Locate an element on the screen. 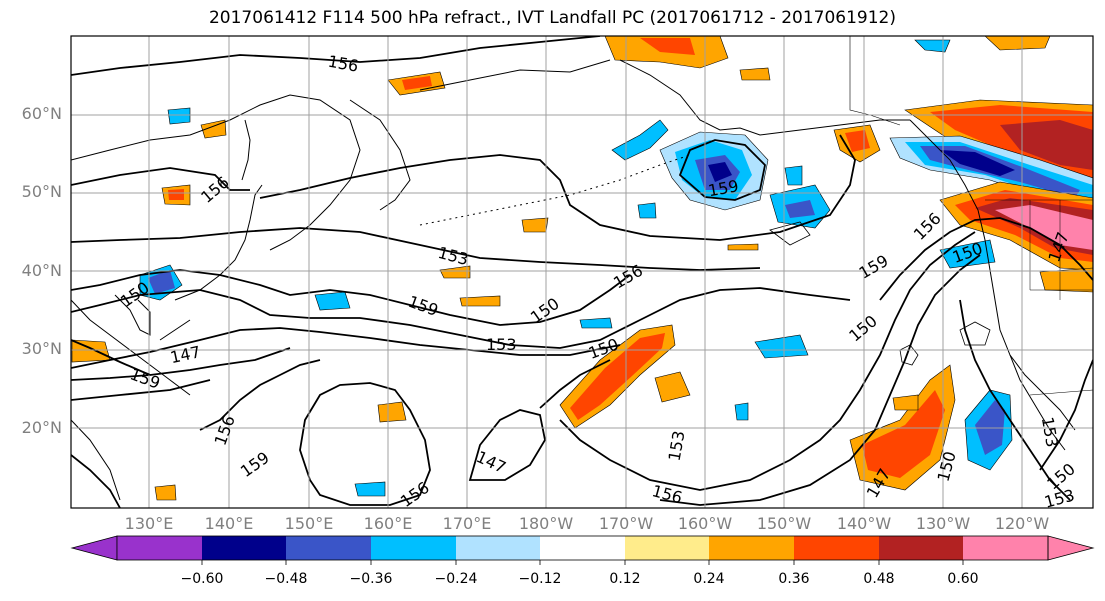 The image size is (1105, 601). colorbar-tick-label: 0.24 is located at coordinates (709, 579).